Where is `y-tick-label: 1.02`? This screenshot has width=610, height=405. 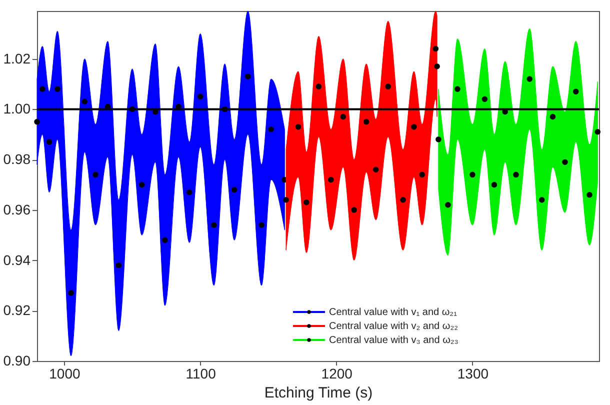
y-tick-label: 1.02 is located at coordinates (17, 58).